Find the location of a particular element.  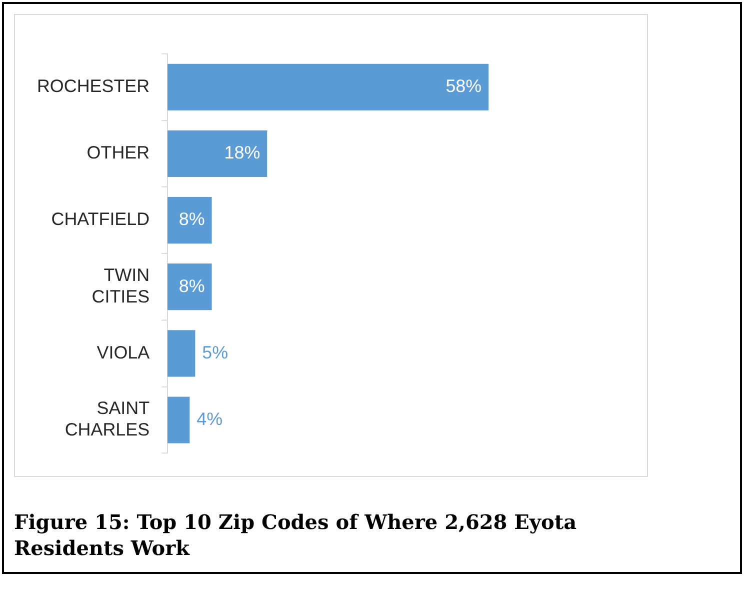

y-tick-label: OTHER is located at coordinates (118, 152).